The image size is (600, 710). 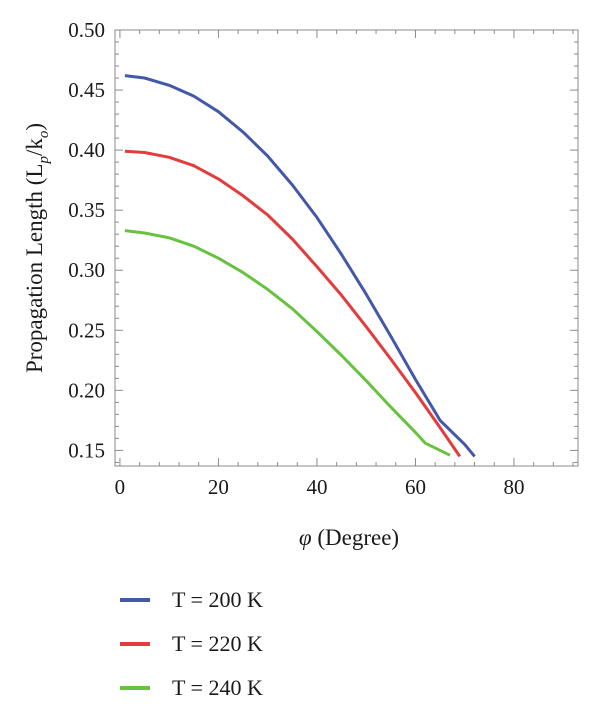 I want to click on legend: T = 200 K T = 220 K T = 240 K, so click(x=191, y=644).